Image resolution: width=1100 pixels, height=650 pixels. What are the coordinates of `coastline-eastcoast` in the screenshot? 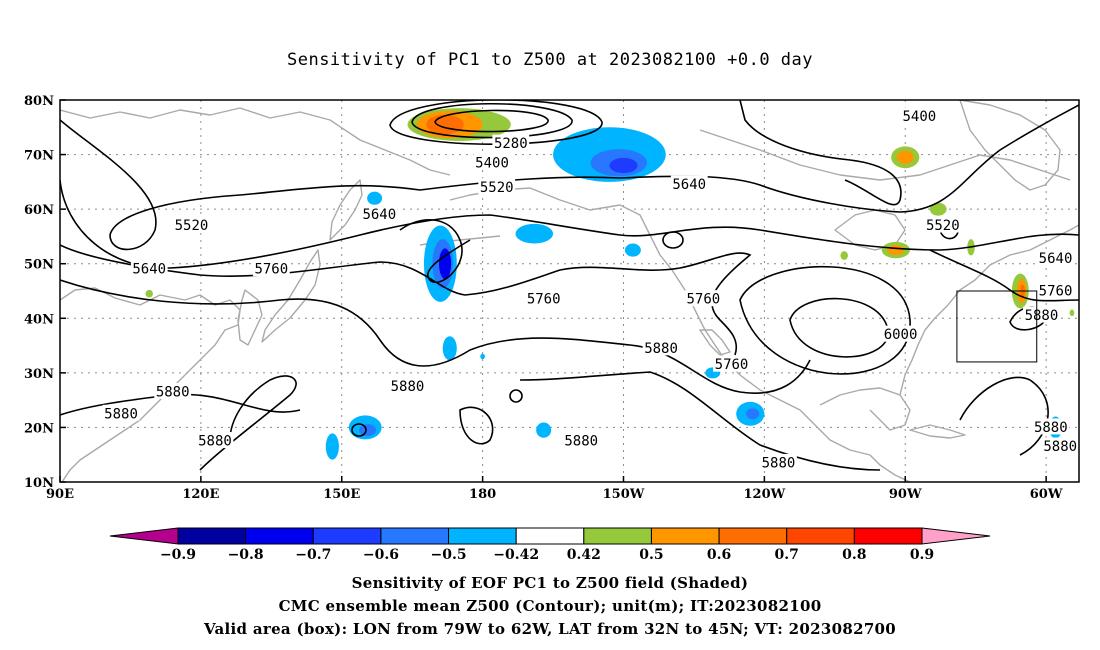 It's located at (1006, 271).